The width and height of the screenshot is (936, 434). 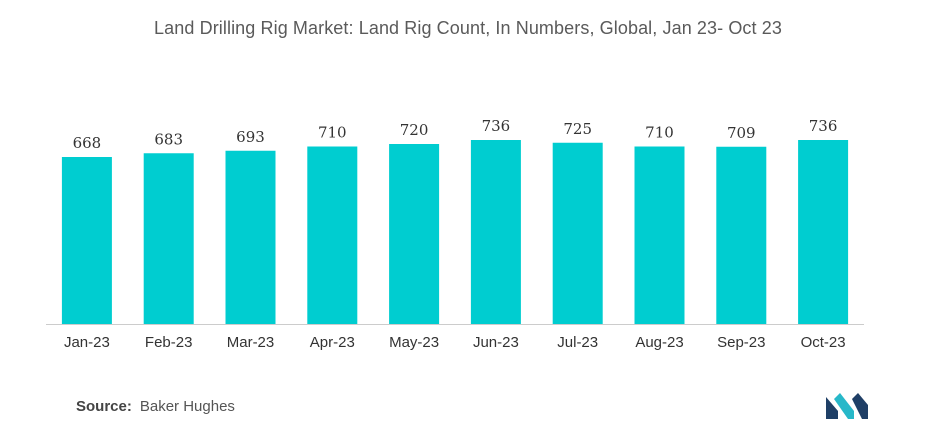 What do you see at coordinates (741, 133) in the screenshot?
I see `value-label-sep-23: 709` at bounding box center [741, 133].